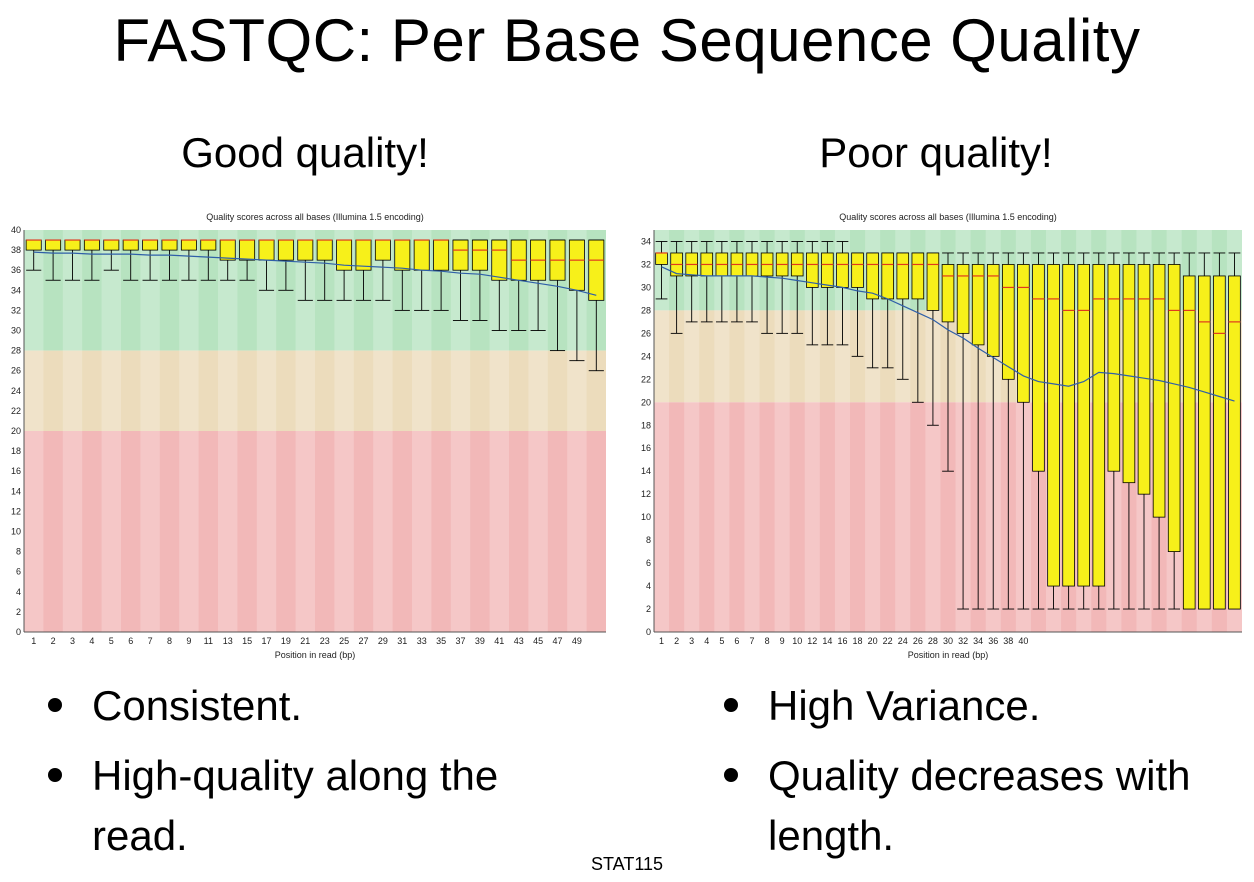 This screenshot has height=882, width=1254. What do you see at coordinates (16, 431) in the screenshot?
I see `y-tick-label: 20` at bounding box center [16, 431].